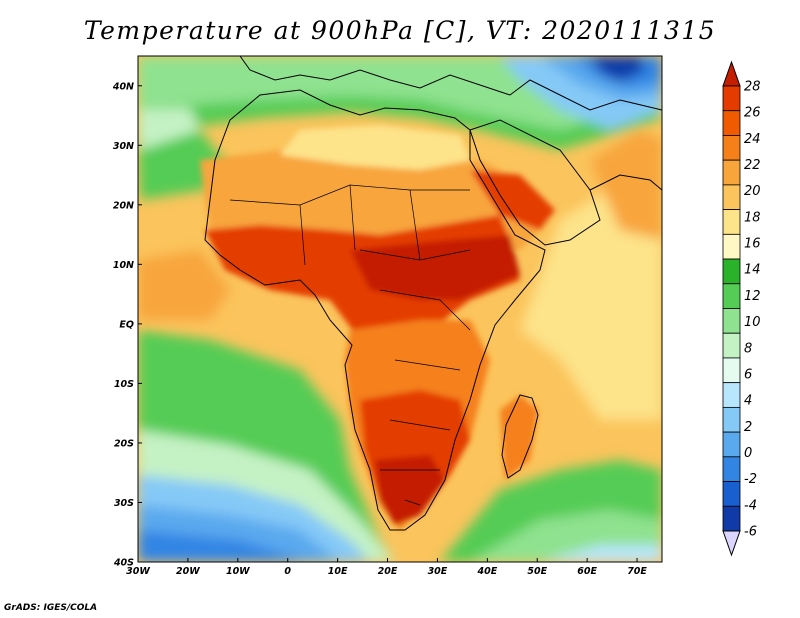  I want to click on colorbar-label: 0, so click(748, 453).